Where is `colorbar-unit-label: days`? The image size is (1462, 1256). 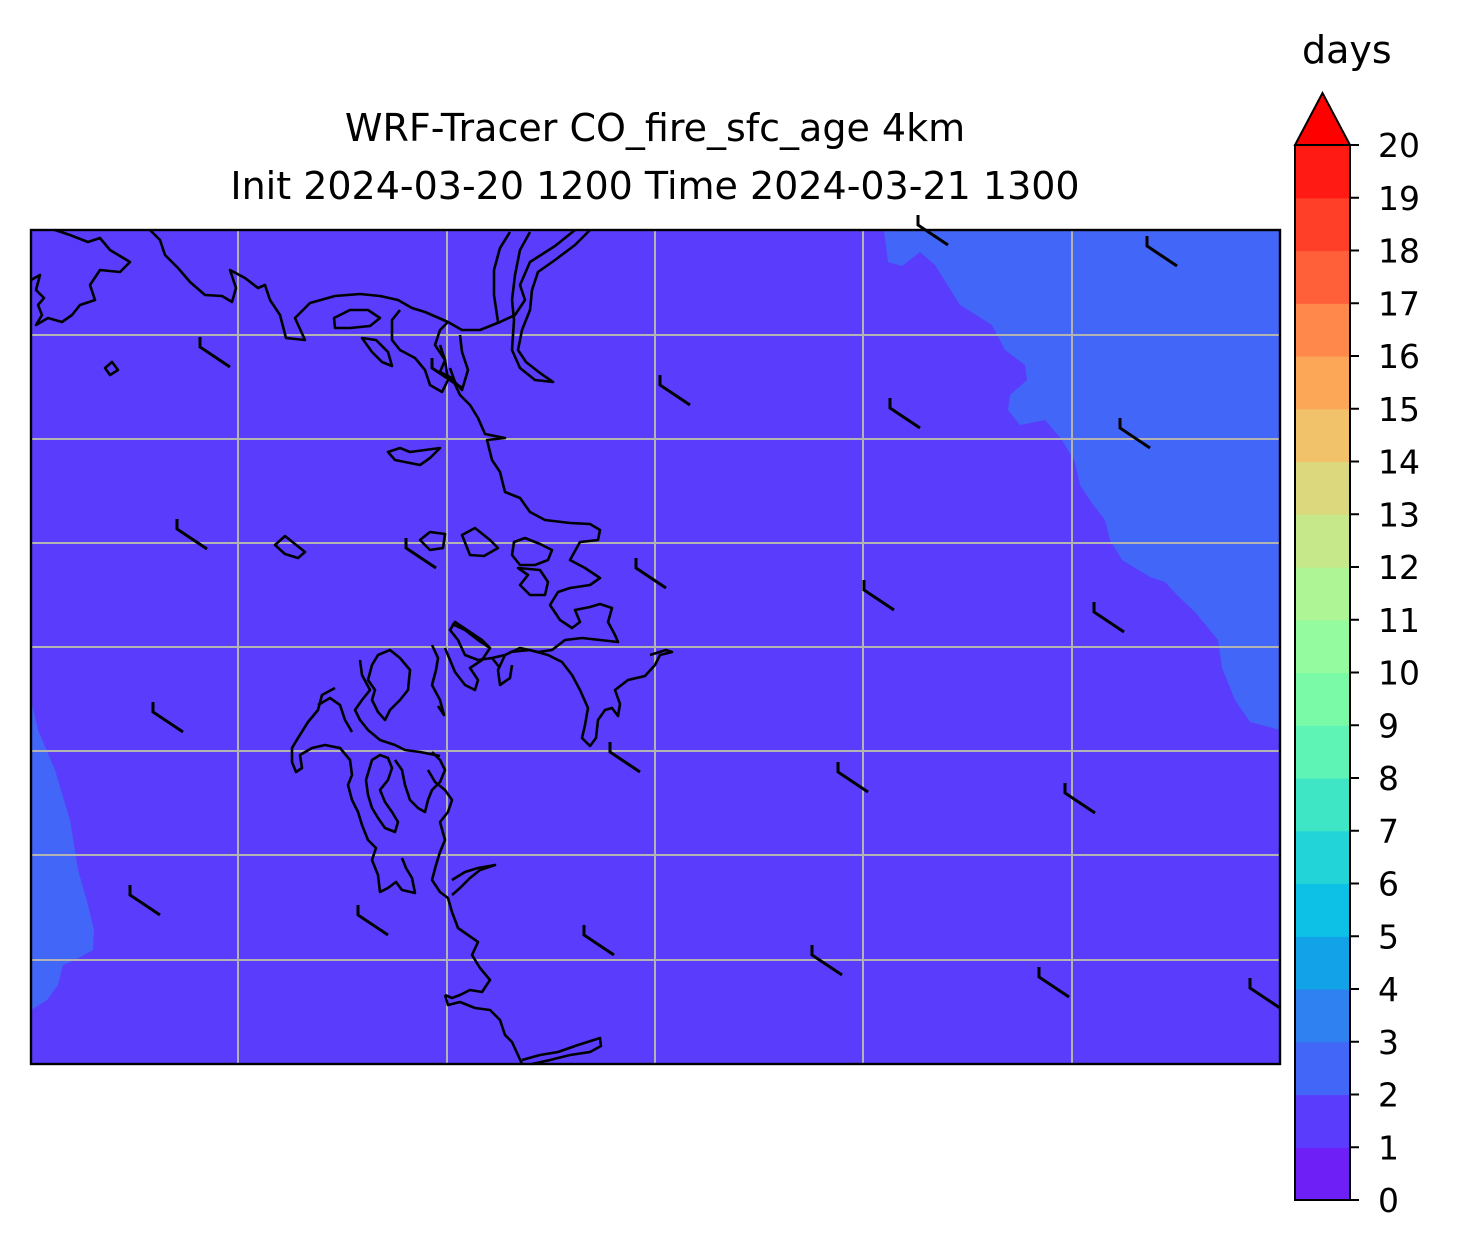 colorbar-unit-label: days is located at coordinates (1347, 50).